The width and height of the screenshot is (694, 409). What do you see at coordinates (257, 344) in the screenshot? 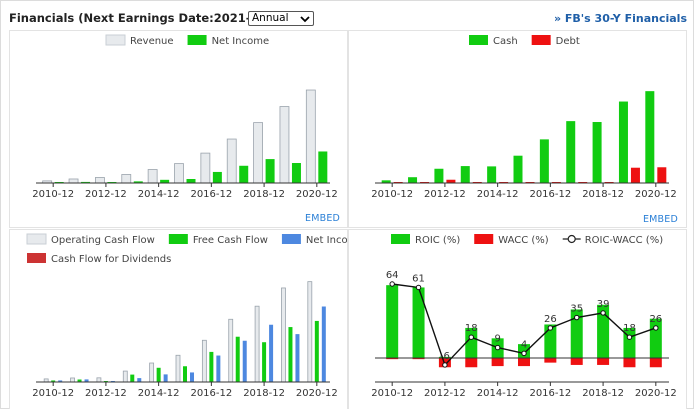
I see `bar-operating-cash-flow-2018` at bounding box center [257, 344].